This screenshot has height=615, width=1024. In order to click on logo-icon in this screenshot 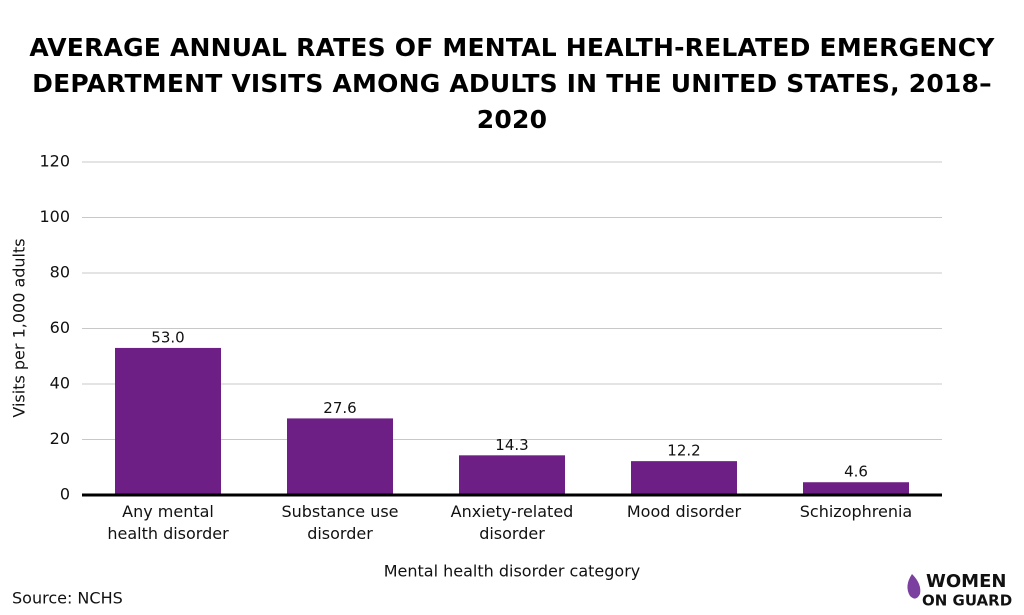, I will do `click(914, 586)`.